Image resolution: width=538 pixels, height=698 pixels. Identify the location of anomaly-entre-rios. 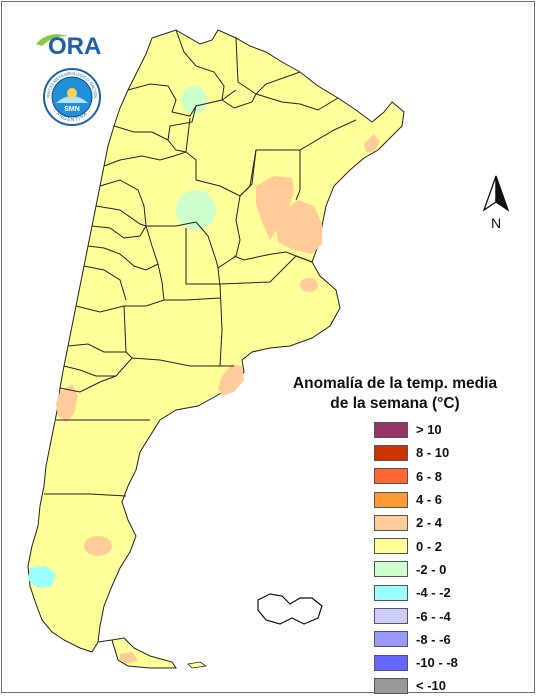
(299, 227).